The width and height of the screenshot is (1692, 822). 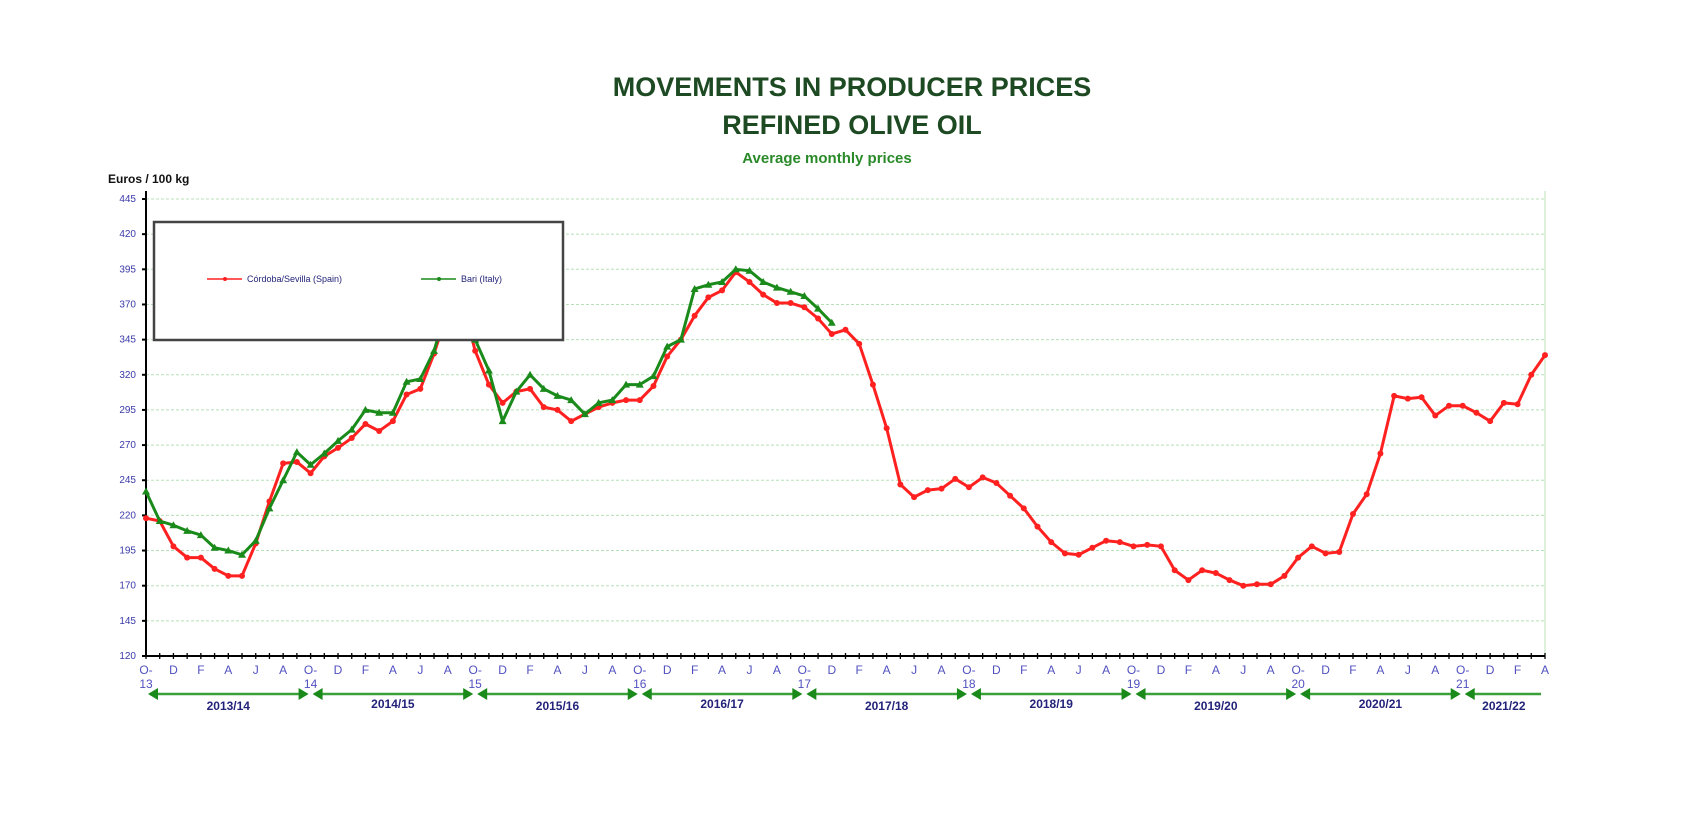 I want to click on season-label: 2017/18, so click(x=887, y=706).